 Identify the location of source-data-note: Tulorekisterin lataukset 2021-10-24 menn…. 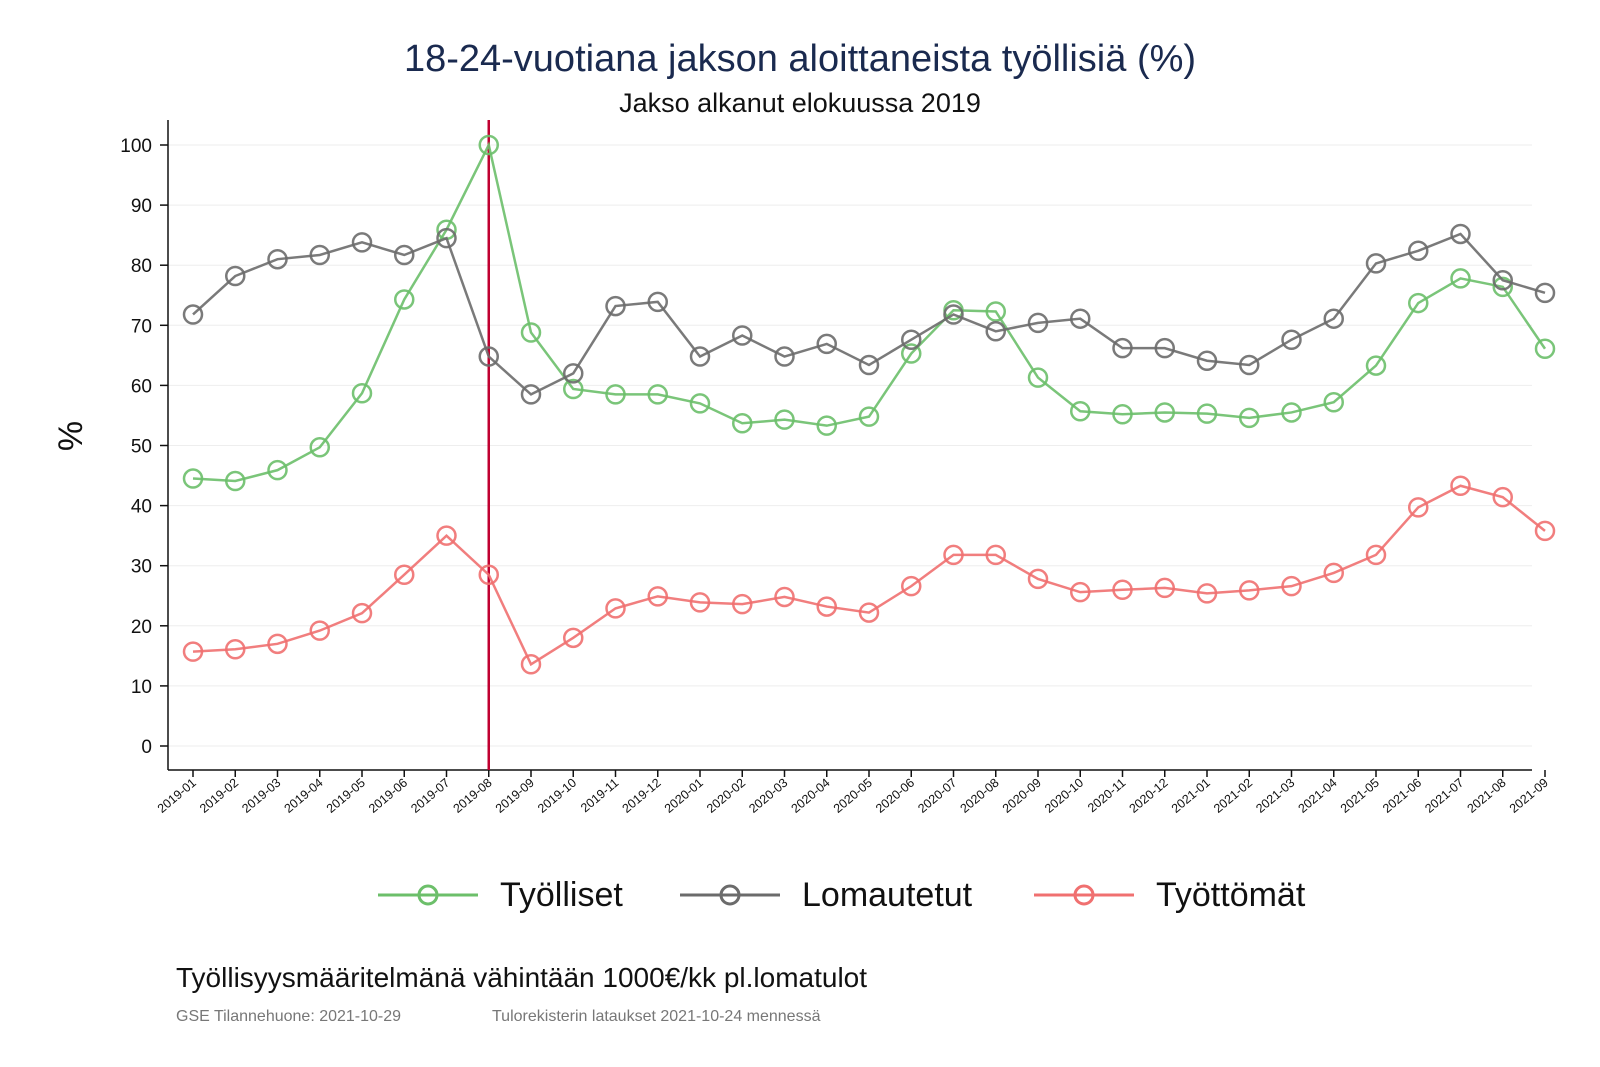
(656, 1016).